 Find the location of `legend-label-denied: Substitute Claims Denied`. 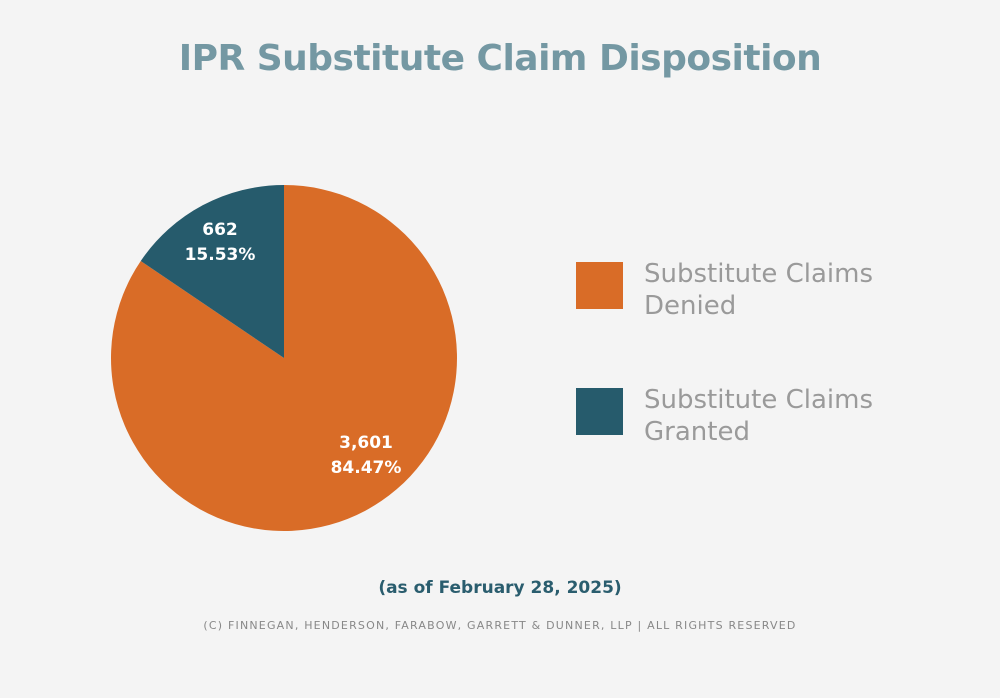

legend-label-denied: Substitute Claims Denied is located at coordinates (758, 290).